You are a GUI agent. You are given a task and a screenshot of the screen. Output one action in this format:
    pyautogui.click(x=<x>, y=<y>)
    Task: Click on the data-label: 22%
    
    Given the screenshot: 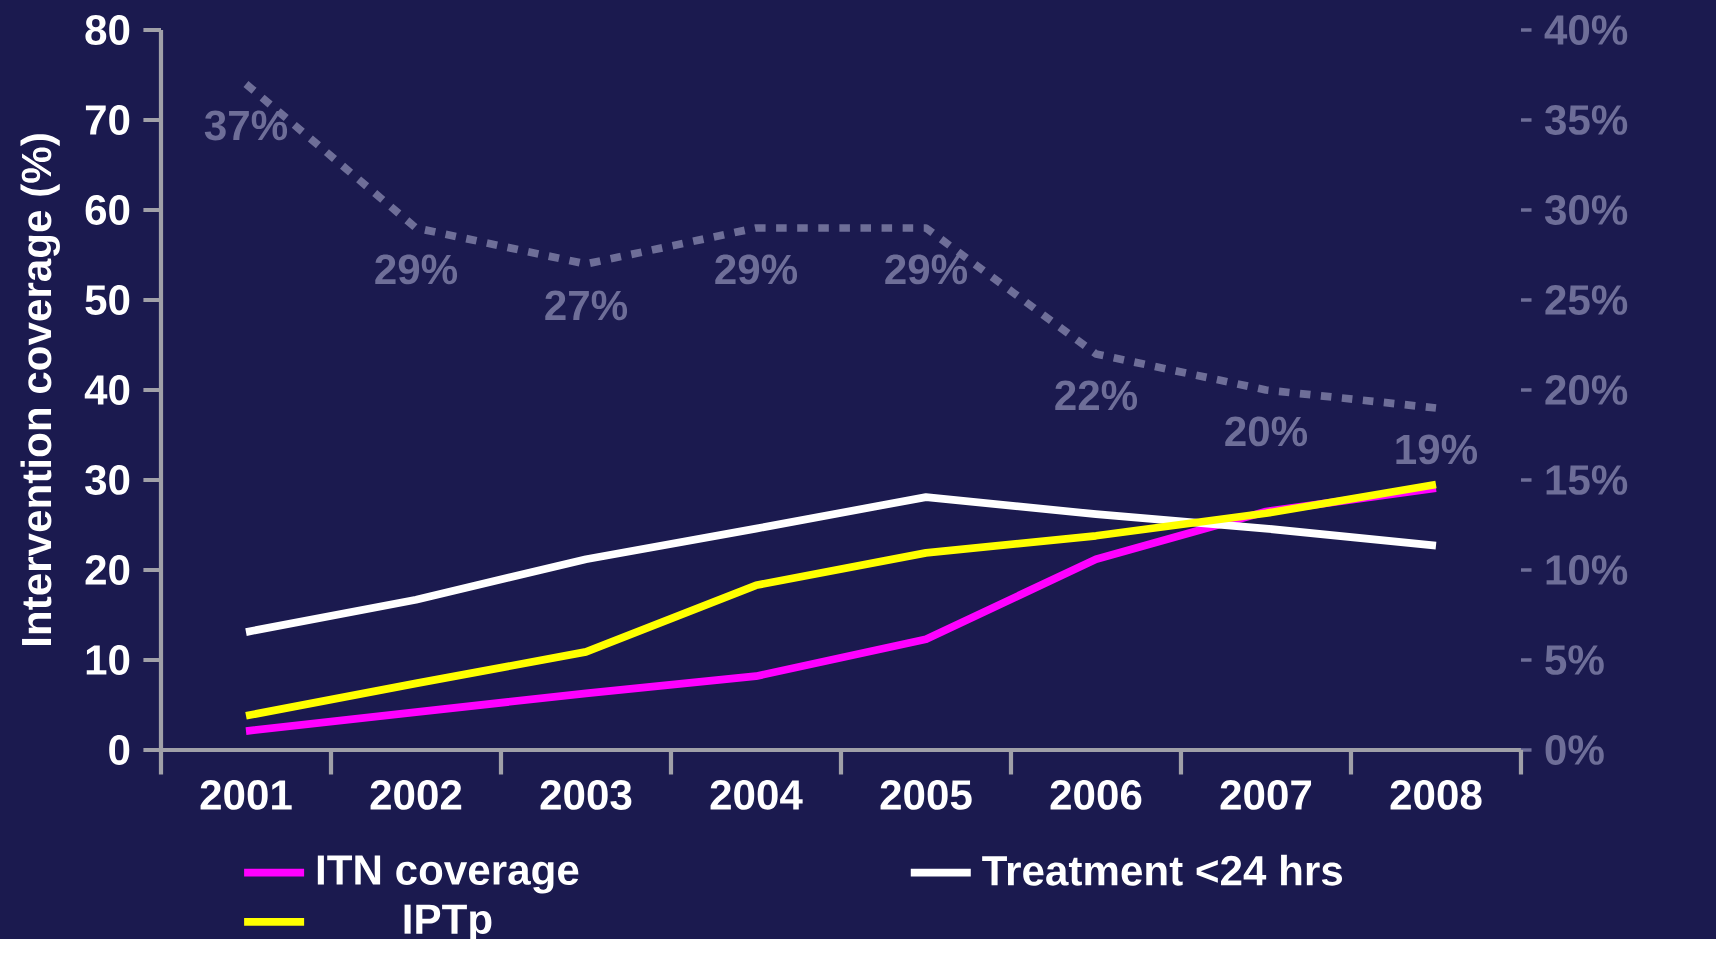 What is the action you would take?
    pyautogui.click(x=1096, y=395)
    